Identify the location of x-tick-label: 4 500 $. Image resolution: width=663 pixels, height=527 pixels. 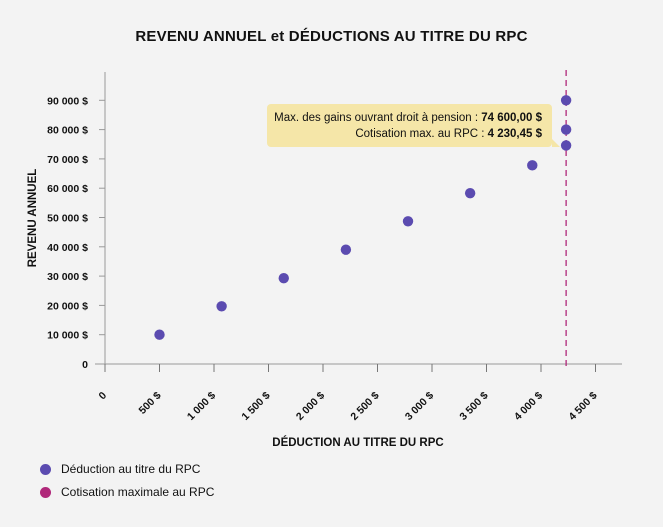
(582, 406).